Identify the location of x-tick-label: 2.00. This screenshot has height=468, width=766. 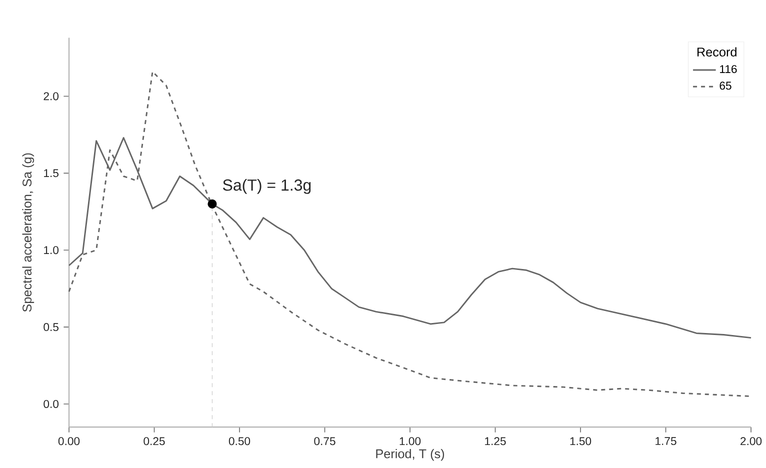
(751, 441).